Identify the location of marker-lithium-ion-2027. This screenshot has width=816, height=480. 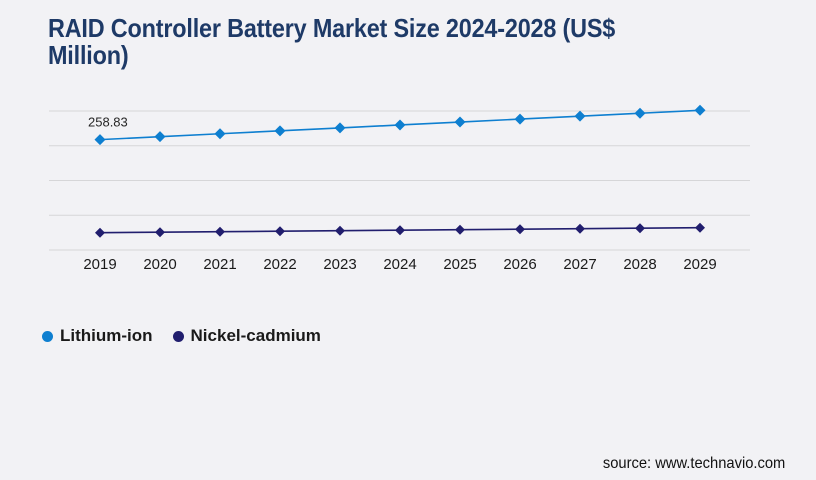
(580, 116).